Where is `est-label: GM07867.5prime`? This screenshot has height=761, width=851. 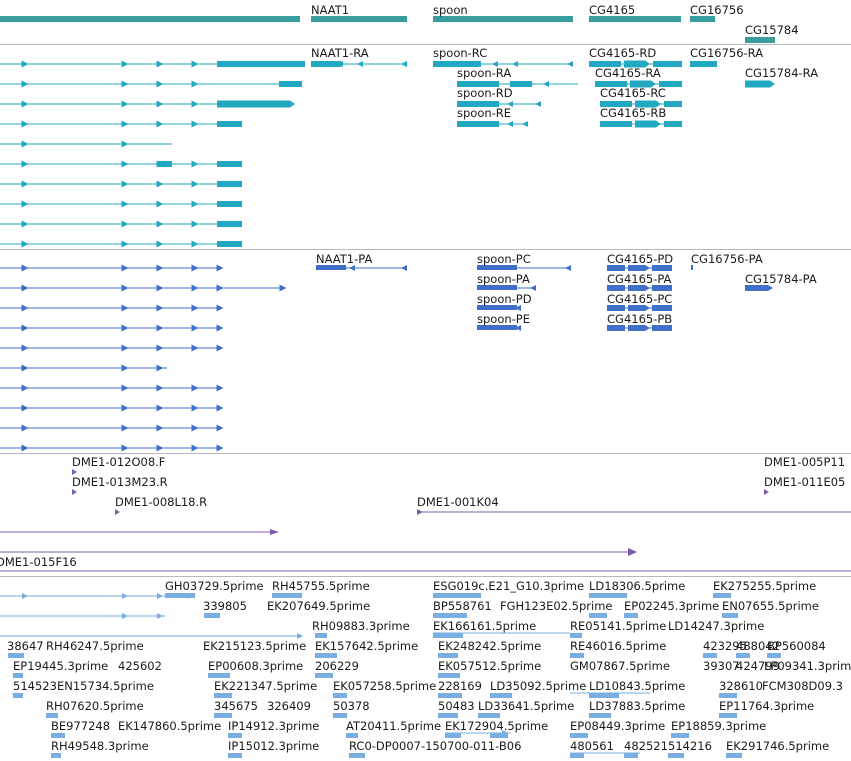
est-label: GM07867.5prime is located at coordinates (620, 666).